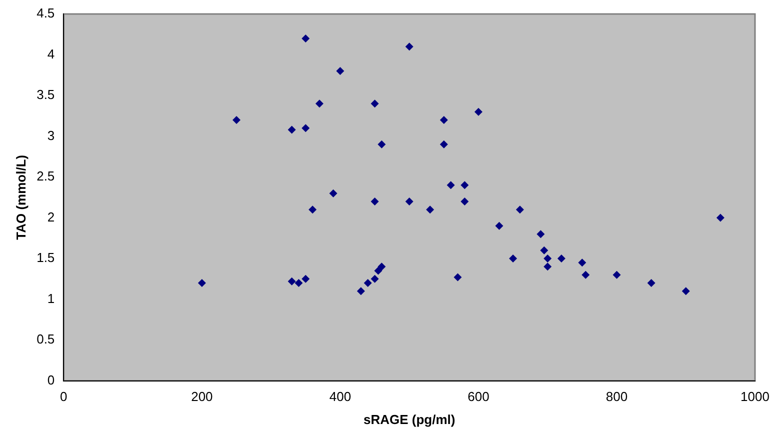  What do you see at coordinates (51, 54) in the screenshot?
I see `y-tick-label: 4` at bounding box center [51, 54].